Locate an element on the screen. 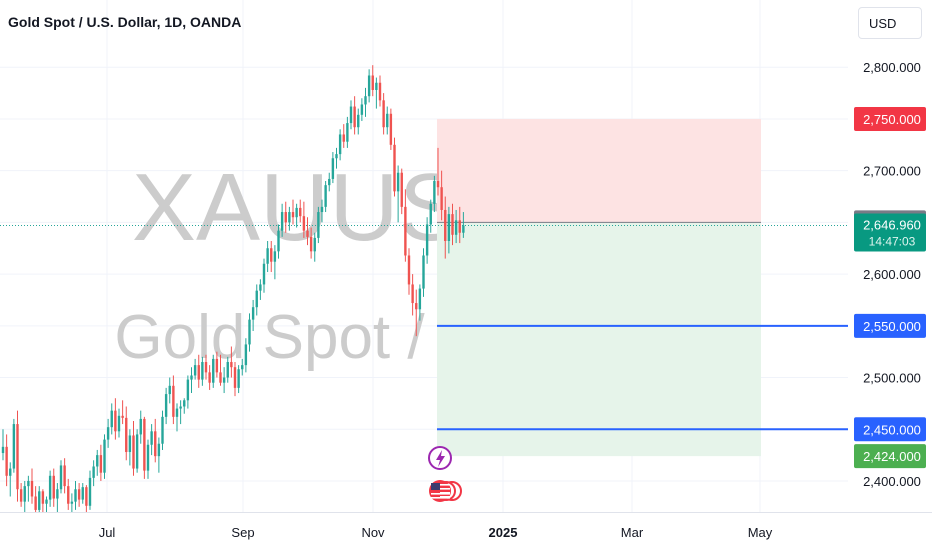  price-tick-label: 2,750.000 is located at coordinates (892, 119).